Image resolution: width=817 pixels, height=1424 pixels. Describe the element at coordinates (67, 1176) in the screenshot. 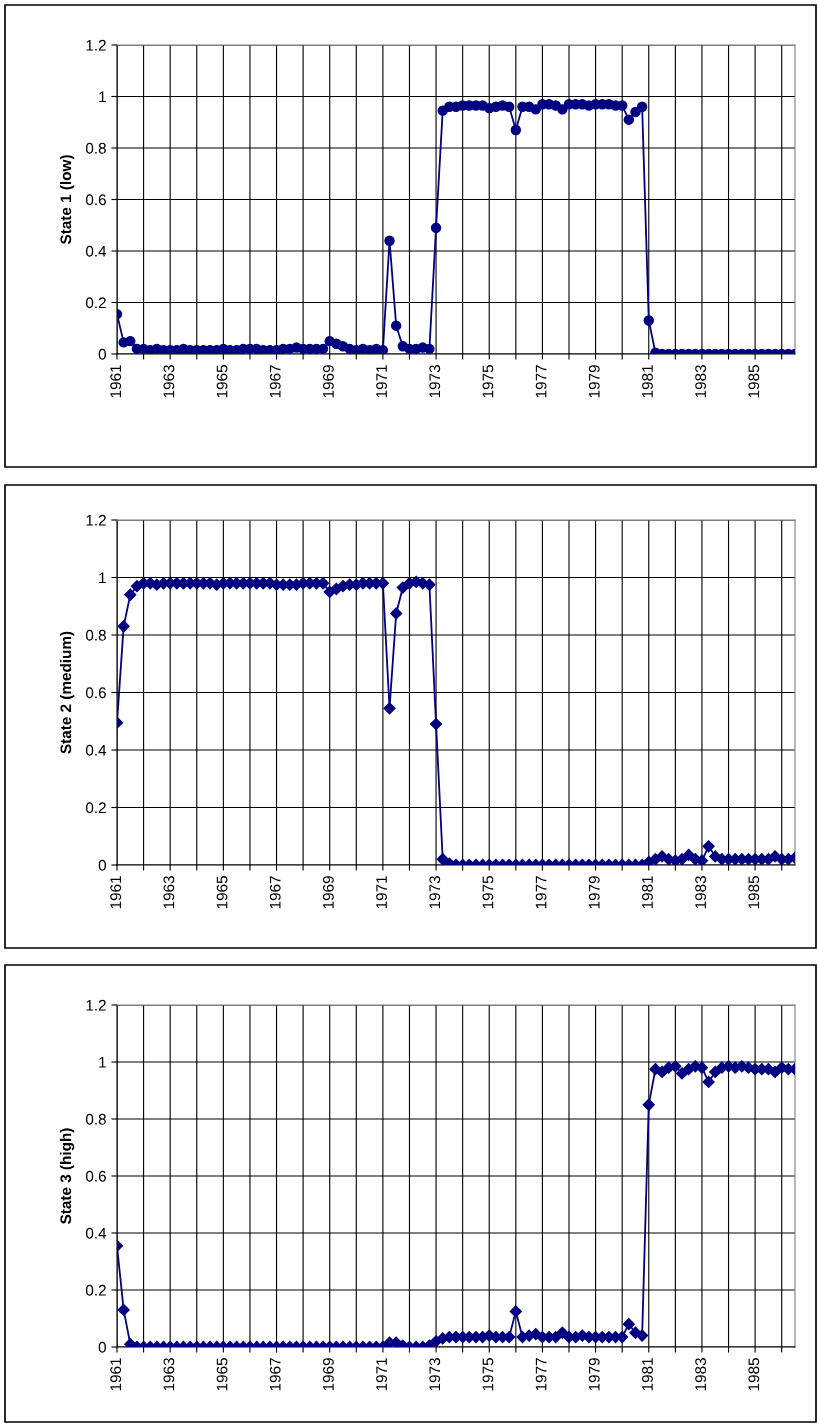

I see `y-axis-title: State 3 (high)` at that location.